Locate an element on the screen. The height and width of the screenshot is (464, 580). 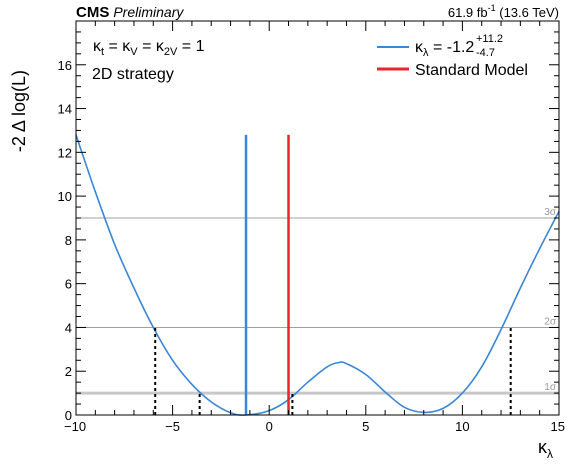
legend-fit-kappa: κ is located at coordinates (419, 47).